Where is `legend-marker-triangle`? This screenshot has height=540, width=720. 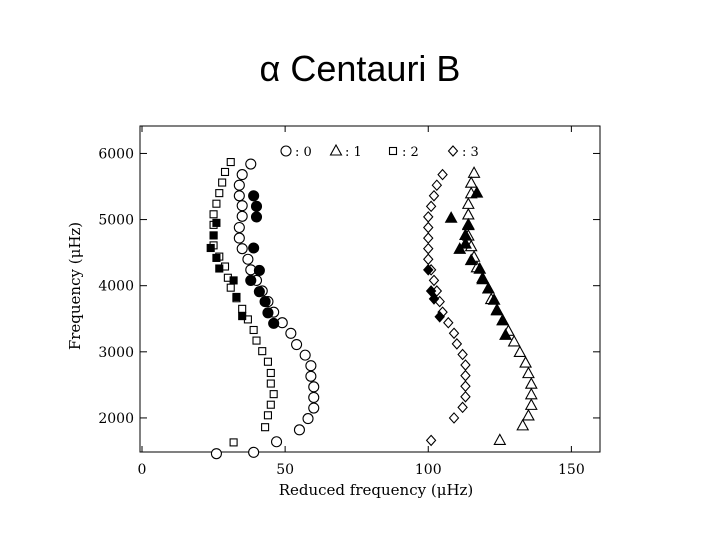
legend-marker-triangle is located at coordinates (336, 149).